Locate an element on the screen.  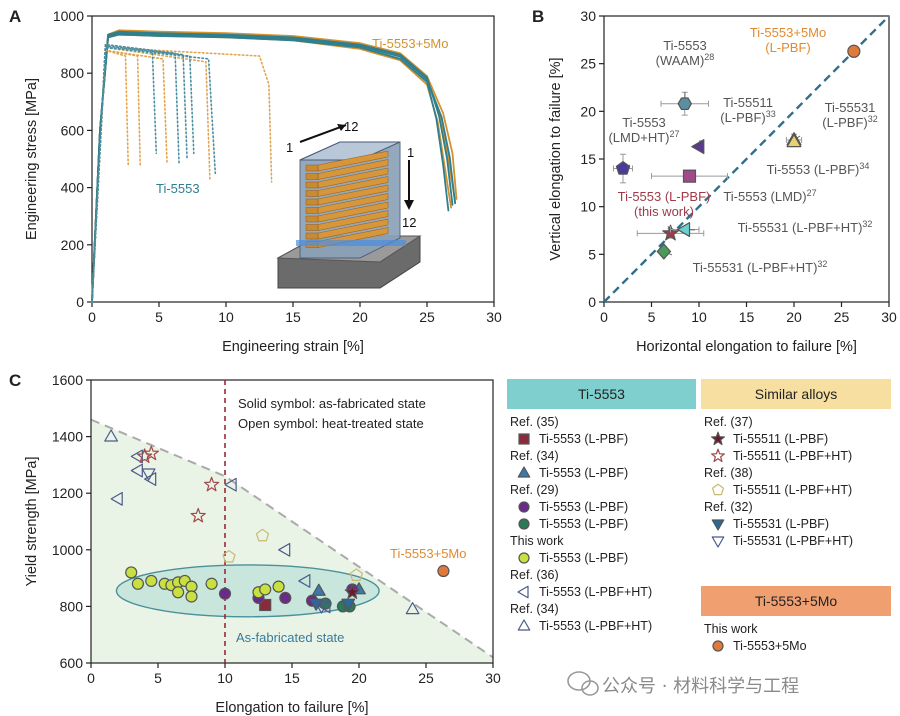
legend-ti5553-ref: Ref. (34) is located at coordinates (534, 456).